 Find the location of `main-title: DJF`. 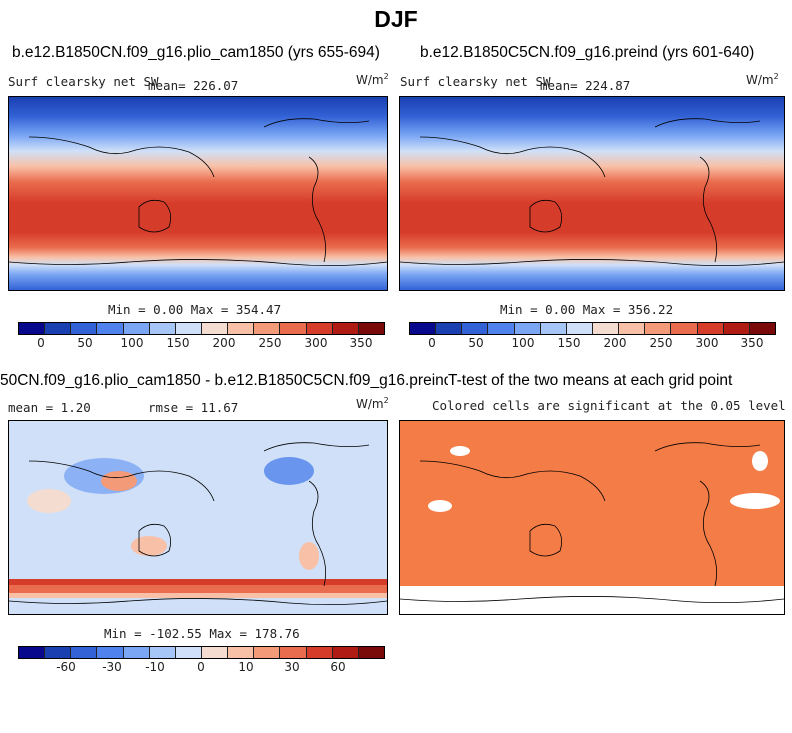

main-title: DJF is located at coordinates (396, 19).